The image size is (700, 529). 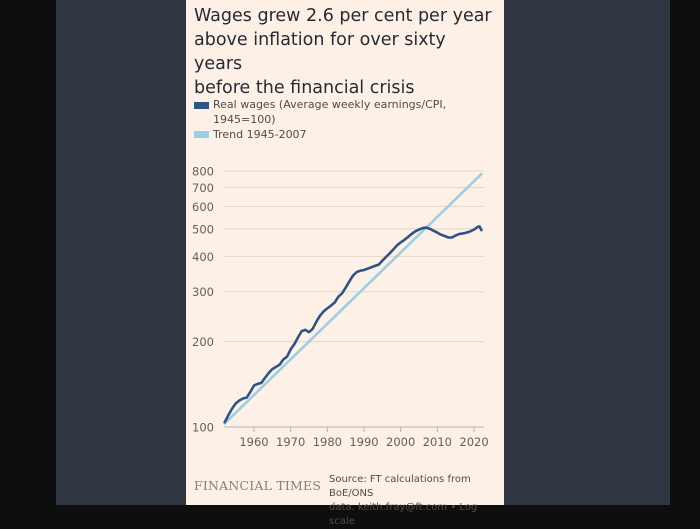 I want to click on y-tick-label-600: 600, so click(x=203, y=207).